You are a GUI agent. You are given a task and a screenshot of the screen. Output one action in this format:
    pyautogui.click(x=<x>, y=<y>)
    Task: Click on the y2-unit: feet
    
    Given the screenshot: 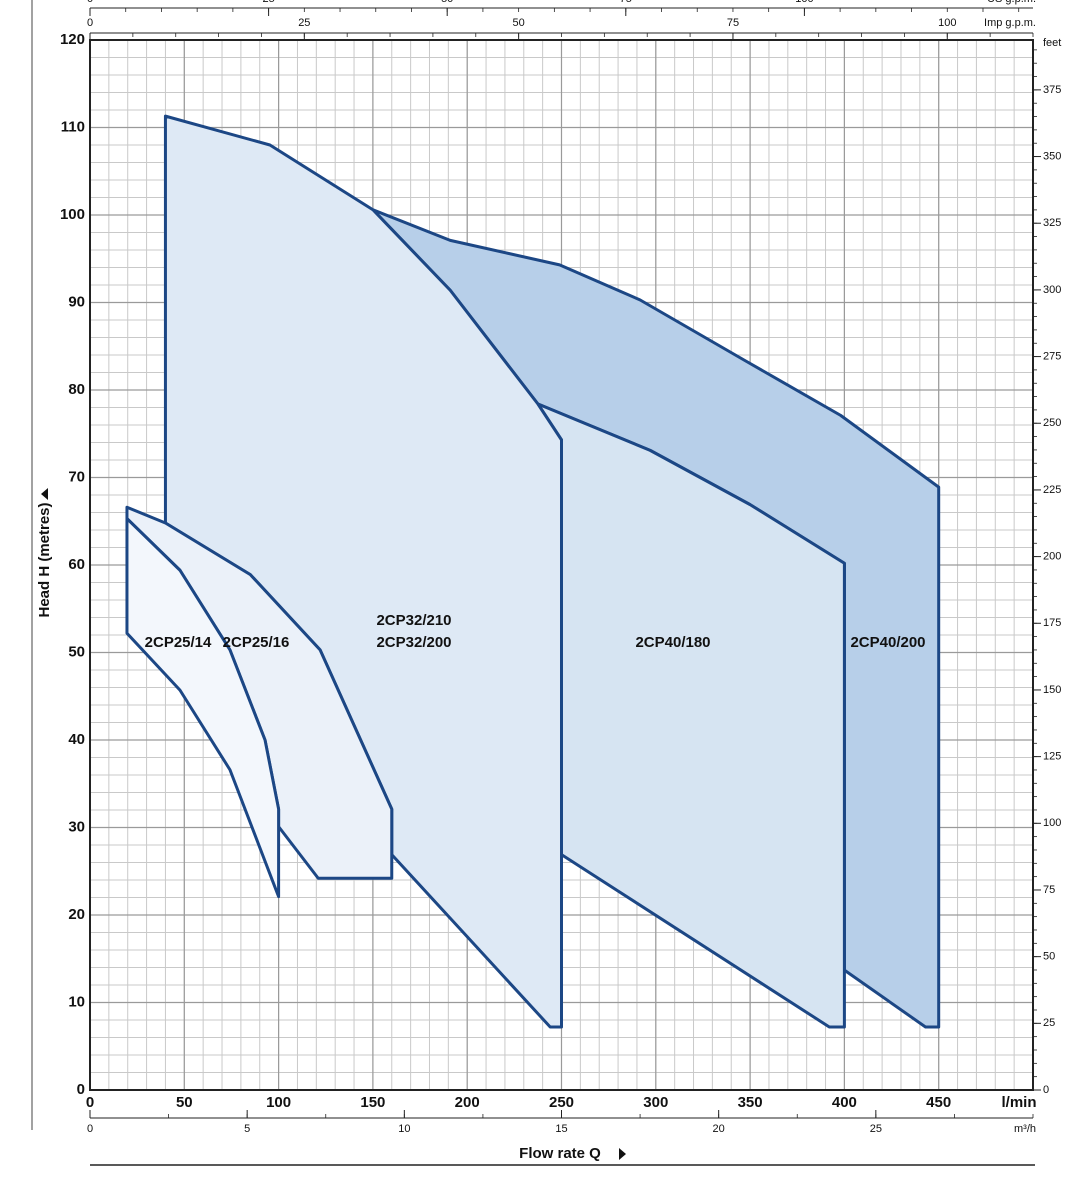 What is the action you would take?
    pyautogui.click(x=1052, y=43)
    